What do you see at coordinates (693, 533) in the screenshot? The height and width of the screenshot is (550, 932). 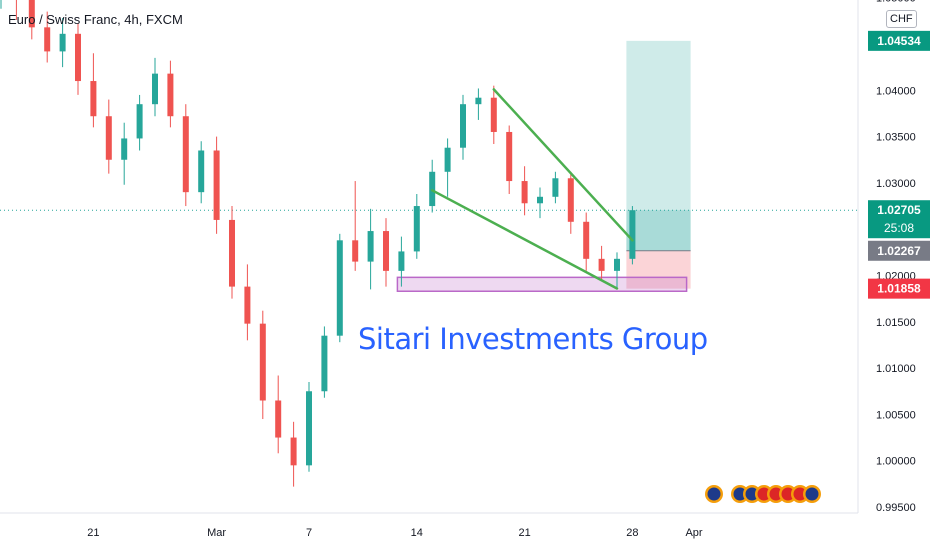 I see `x-tick-label: Apr` at bounding box center [693, 533].